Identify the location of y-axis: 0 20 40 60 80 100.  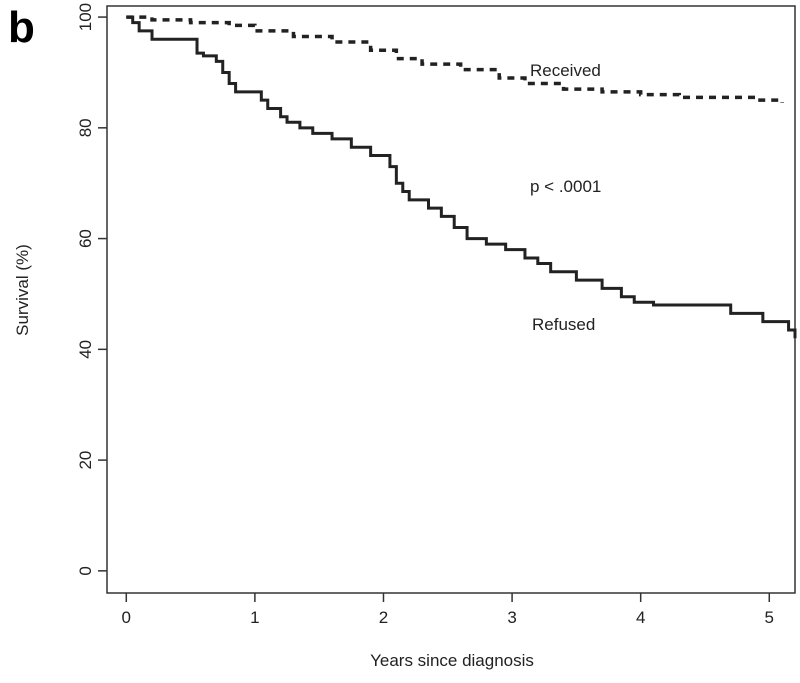
(91, 289).